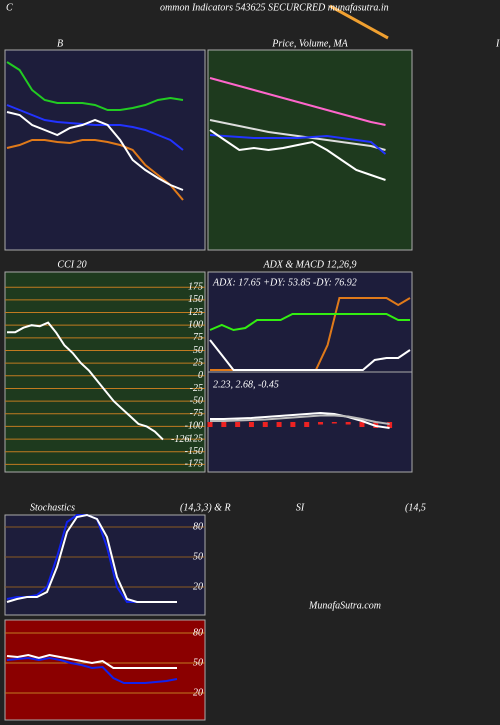  What do you see at coordinates (344, 605) in the screenshot?
I see `watermark: MunafaSutra.com` at bounding box center [344, 605].